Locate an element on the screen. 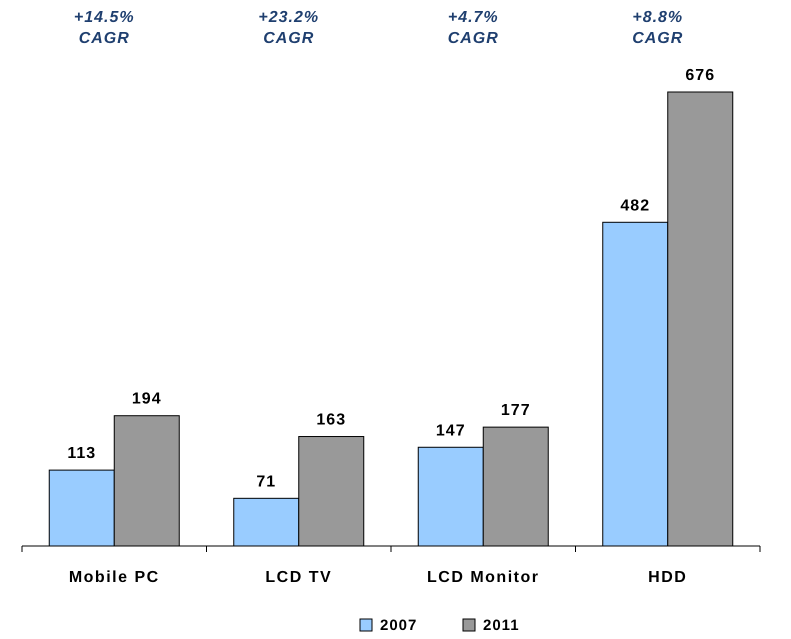  data-label: 177 is located at coordinates (515, 411).